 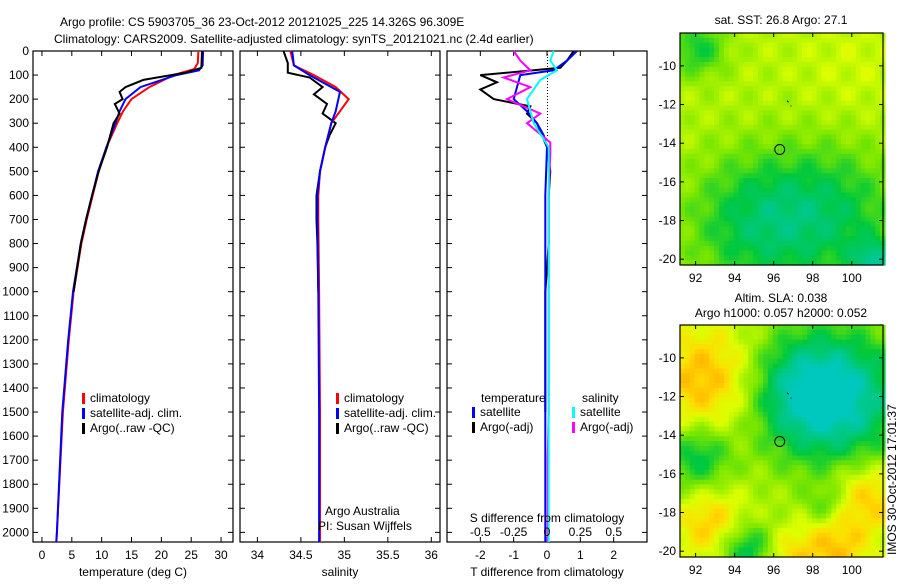 I want to click on float-track, so click(x=789, y=395).